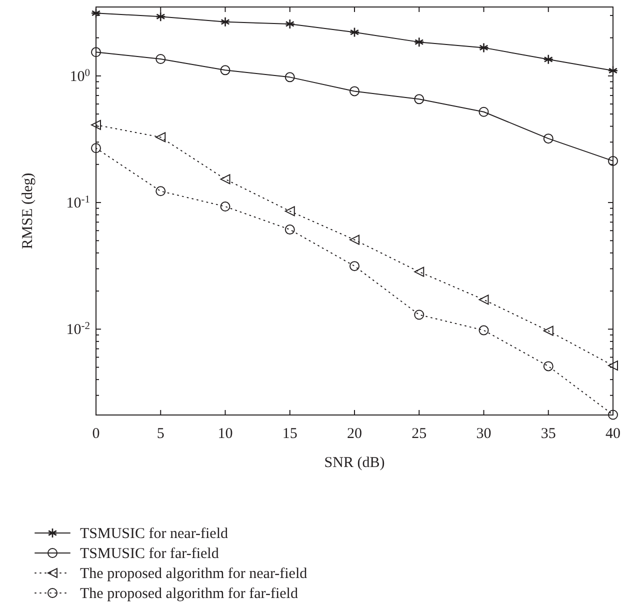 This screenshot has height=607, width=642. What do you see at coordinates (225, 434) in the screenshot?
I see `x-tick-label: 10` at bounding box center [225, 434].